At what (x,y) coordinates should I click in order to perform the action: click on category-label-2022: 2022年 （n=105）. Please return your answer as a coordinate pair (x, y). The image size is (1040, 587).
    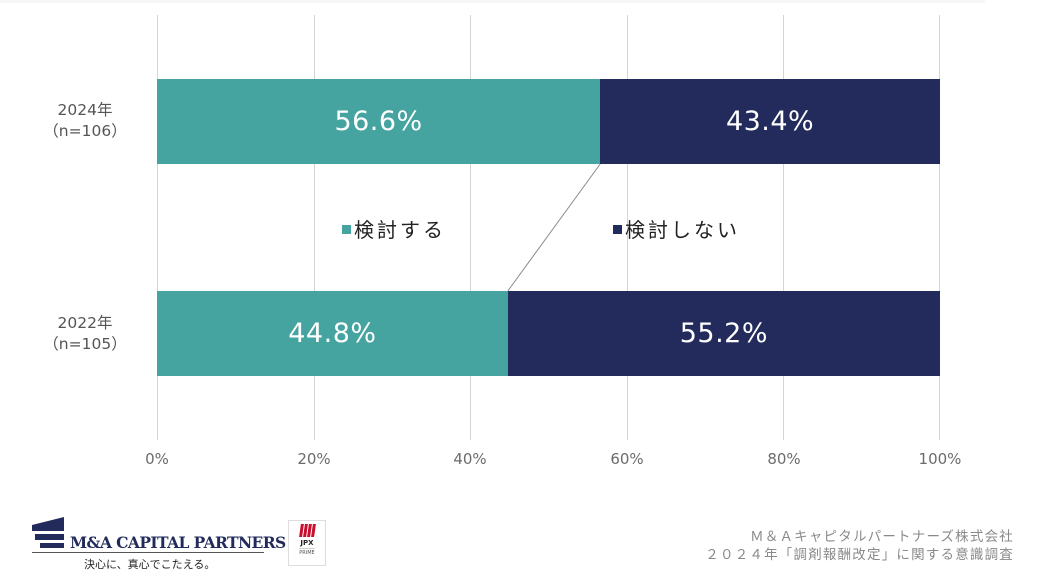
    Looking at the image, I should click on (85, 334).